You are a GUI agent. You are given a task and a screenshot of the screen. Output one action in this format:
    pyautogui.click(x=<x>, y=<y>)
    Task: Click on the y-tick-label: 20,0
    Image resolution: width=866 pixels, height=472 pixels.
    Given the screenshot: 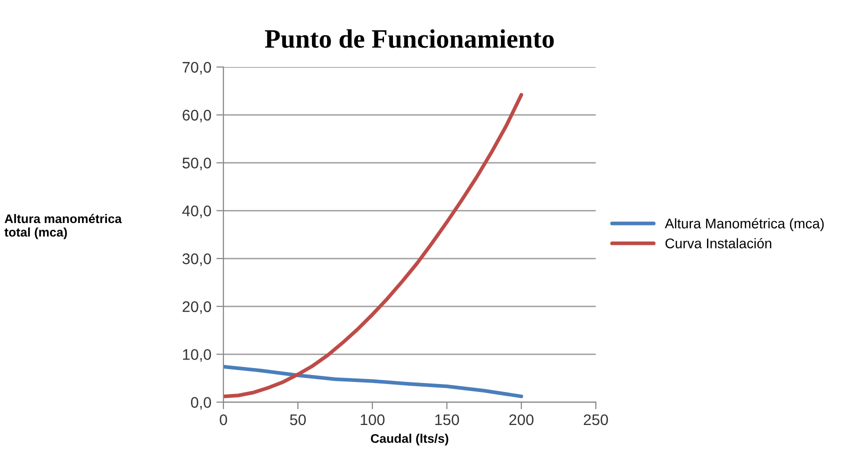 What is the action you would take?
    pyautogui.click(x=197, y=307)
    